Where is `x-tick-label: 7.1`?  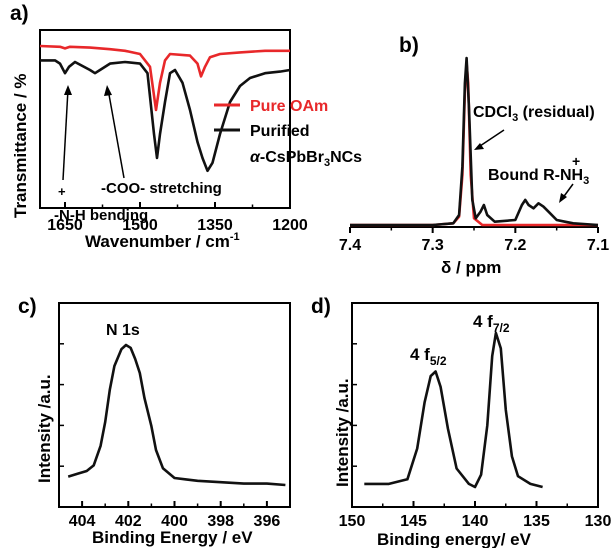
x-tick-label: 7.1 is located at coordinates (598, 245).